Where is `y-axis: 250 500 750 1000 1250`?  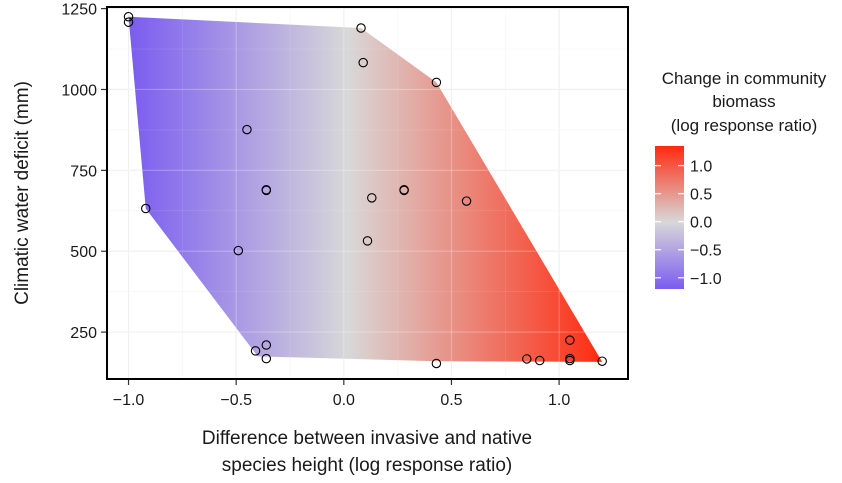 y-axis: 250 500 750 1000 1250 is located at coordinates (83, 172).